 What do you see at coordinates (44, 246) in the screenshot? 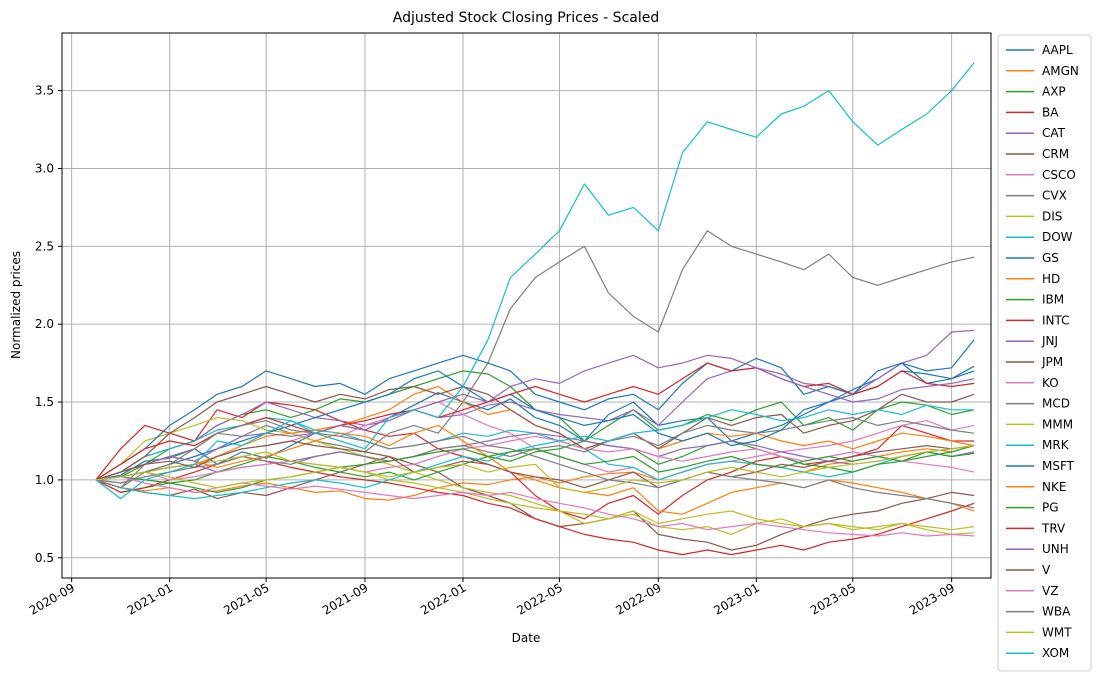
I see `y-tick-label: 2.5` at bounding box center [44, 246].